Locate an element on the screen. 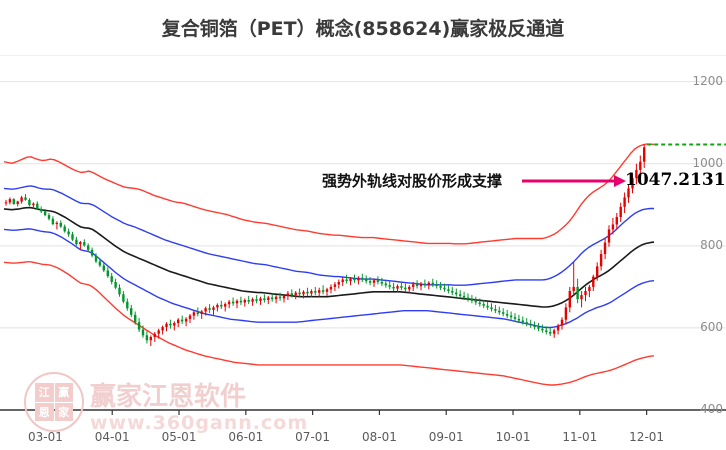  x-axis-tick-09-01: 09-01 is located at coordinates (446, 437).